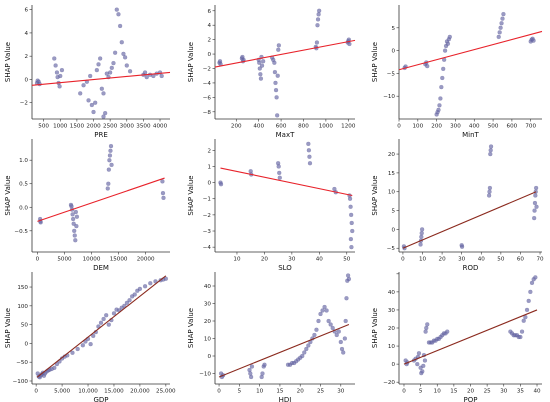 The height and width of the screenshot is (402, 550). What do you see at coordinates (77, 127) in the screenshot?
I see `x-tick-label: 1500` at bounding box center [77, 127].